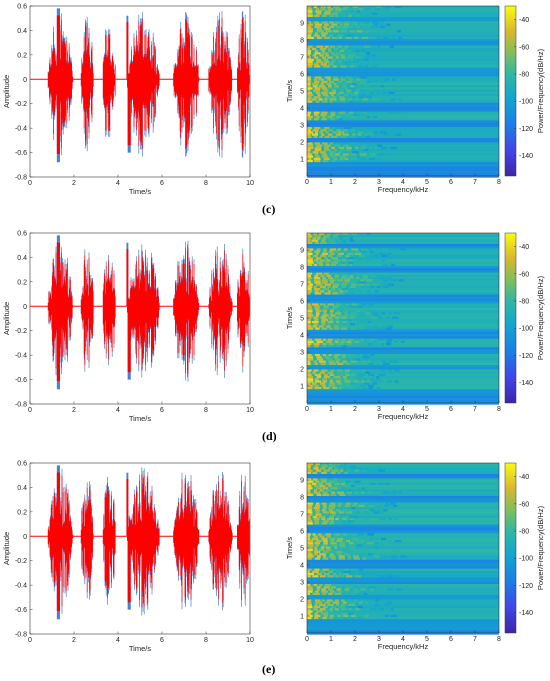  Describe the element at coordinates (148, 311) in the screenshot. I see `waveform-overlay` at that location.